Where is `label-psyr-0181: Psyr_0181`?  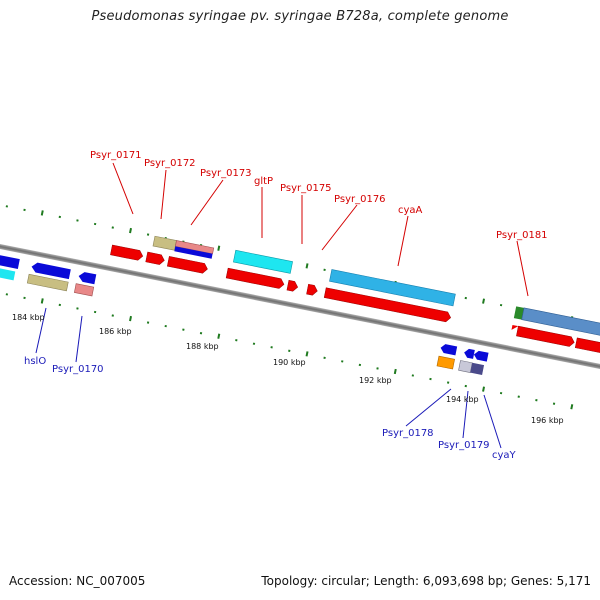
label-psyr-0181: Psyr_0181 is located at coordinates (522, 235).